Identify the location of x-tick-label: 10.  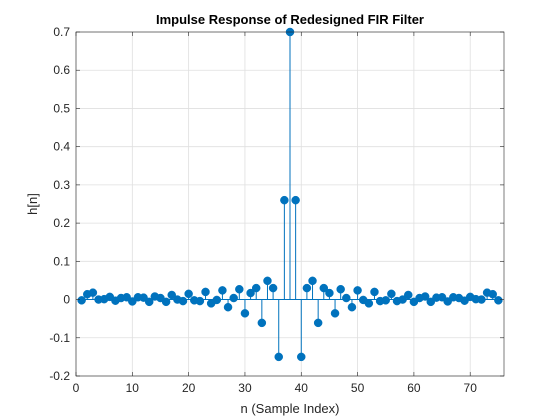
(133, 388).